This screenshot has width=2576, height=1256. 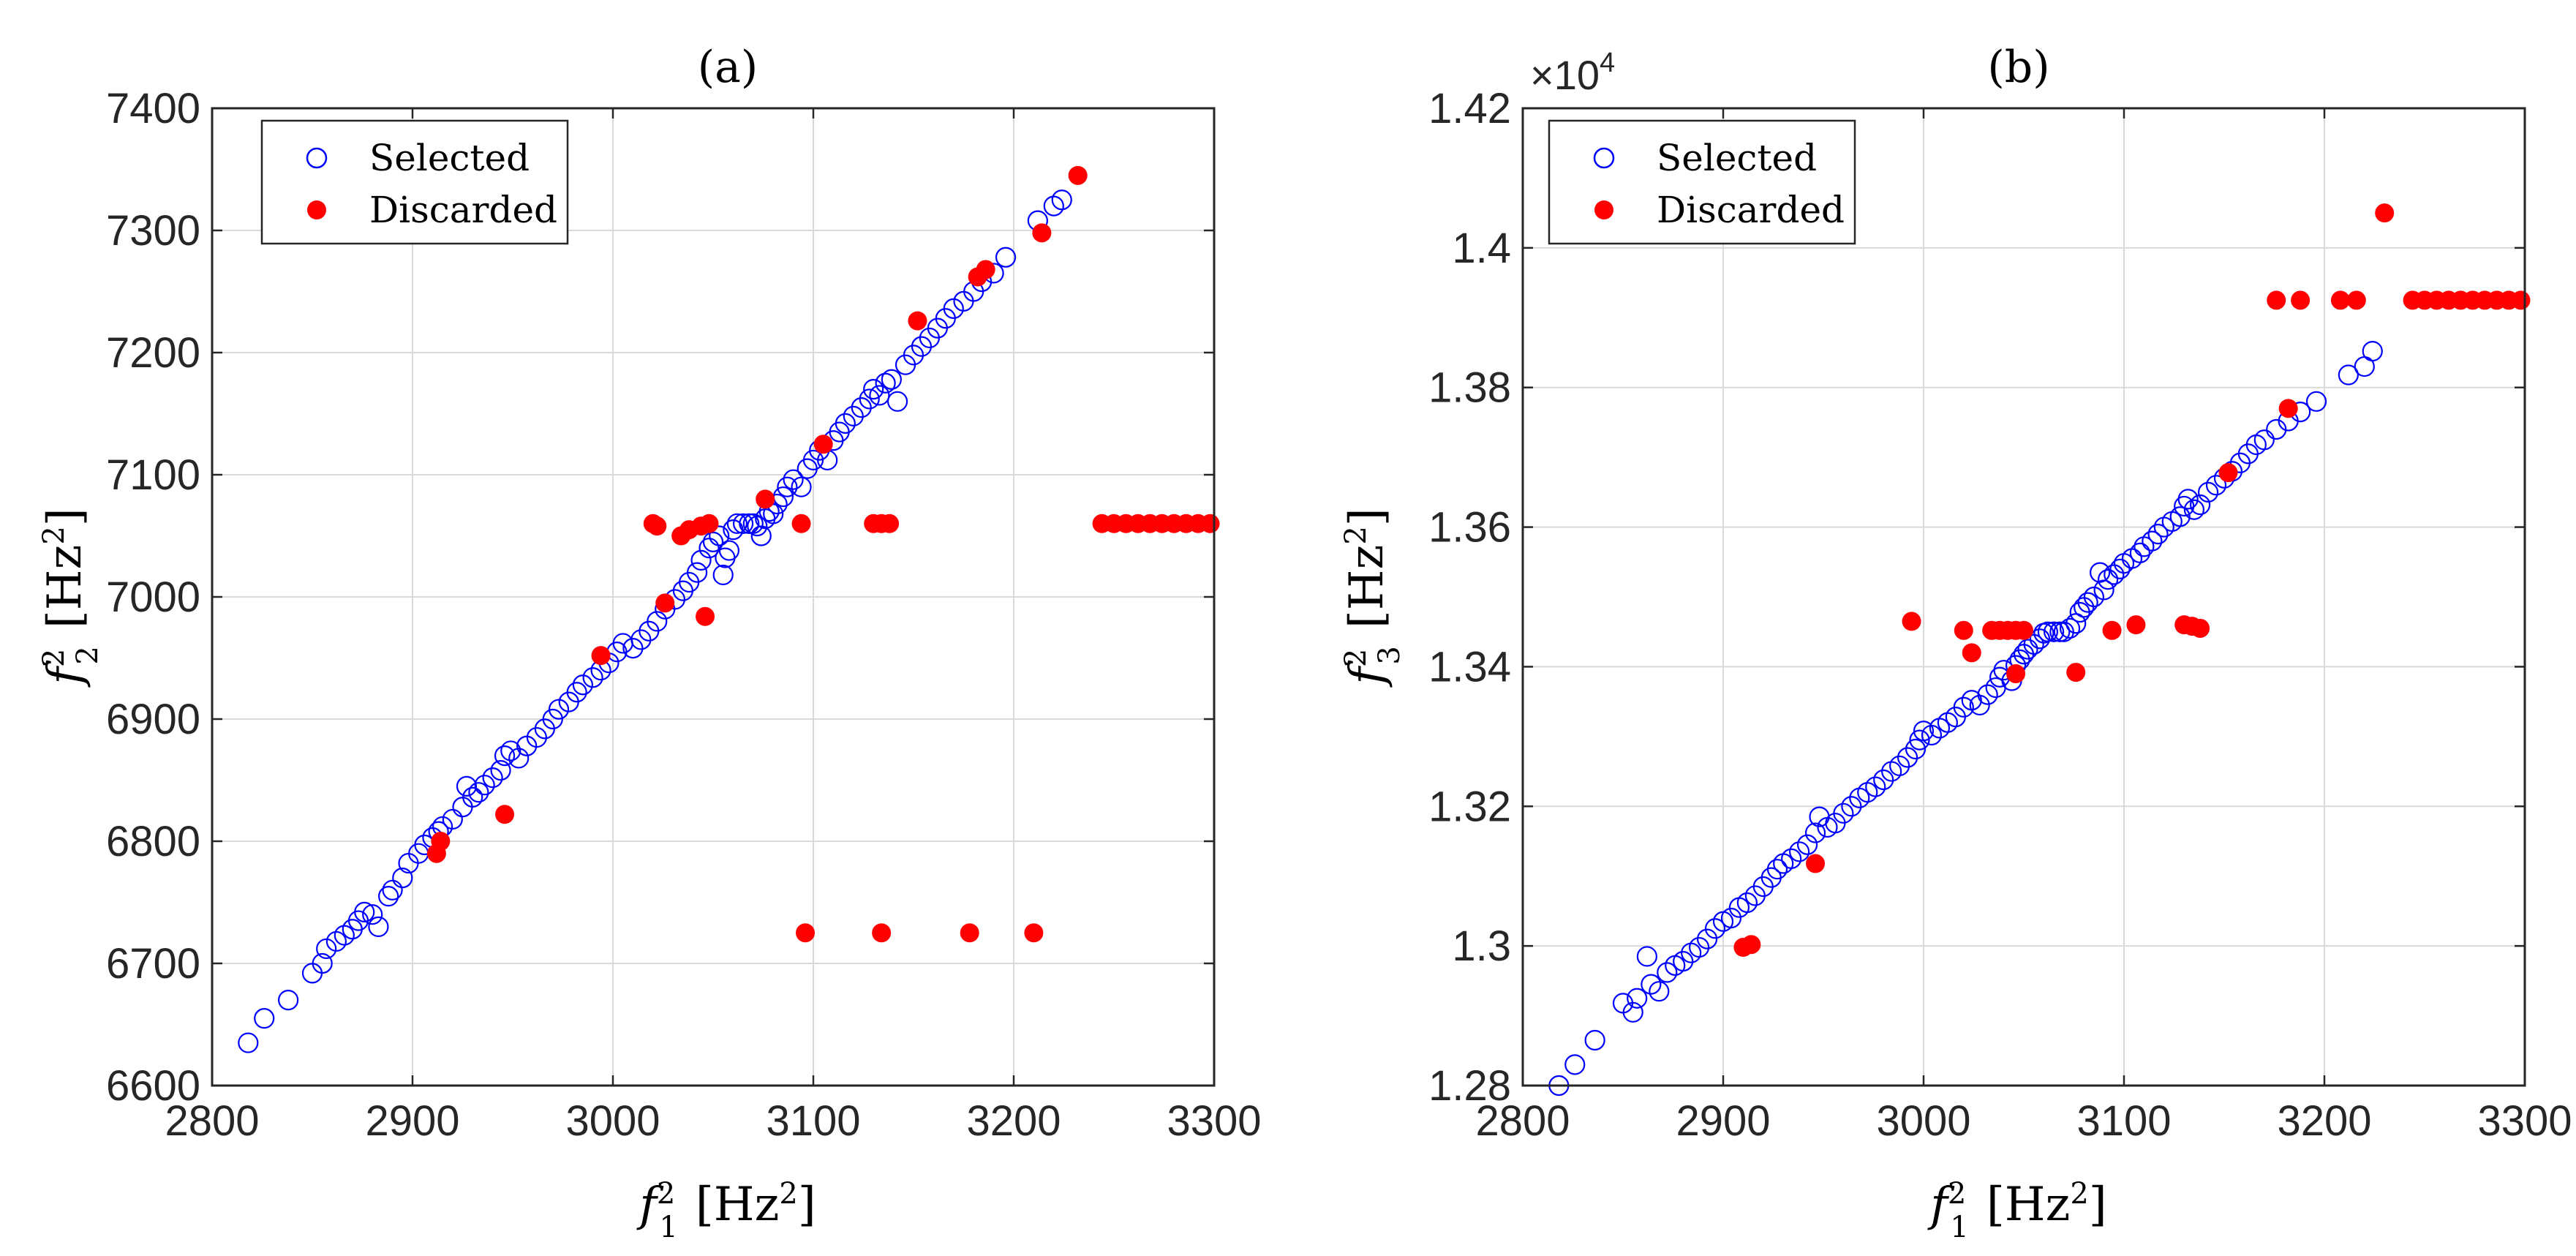 I want to click on y-axis-label-unit-close: ], so click(x=65, y=517).